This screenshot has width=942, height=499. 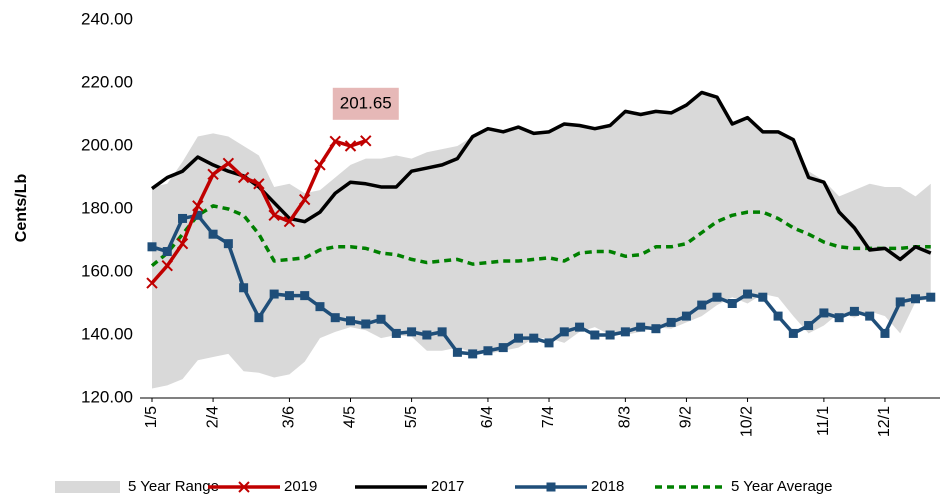 I want to click on x-tick-label: 5/5, so click(x=411, y=417).